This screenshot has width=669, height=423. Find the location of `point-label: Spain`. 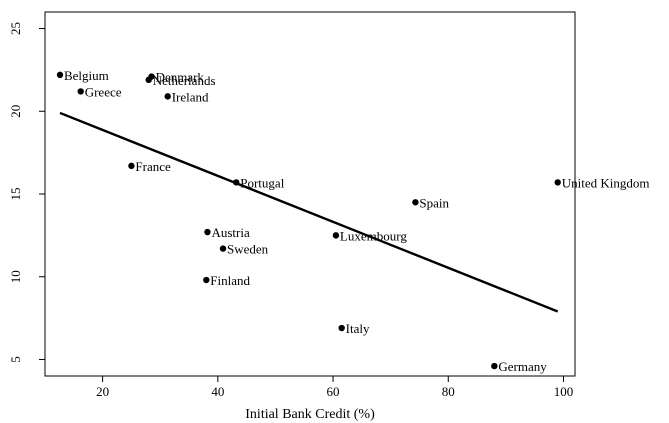

point-label: Spain is located at coordinates (434, 202).